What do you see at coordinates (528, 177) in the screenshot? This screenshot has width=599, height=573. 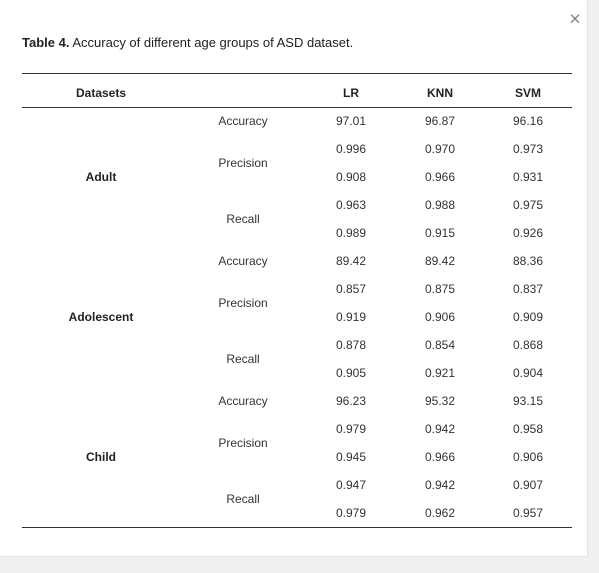 I see `cell: 0.931` at bounding box center [528, 177].